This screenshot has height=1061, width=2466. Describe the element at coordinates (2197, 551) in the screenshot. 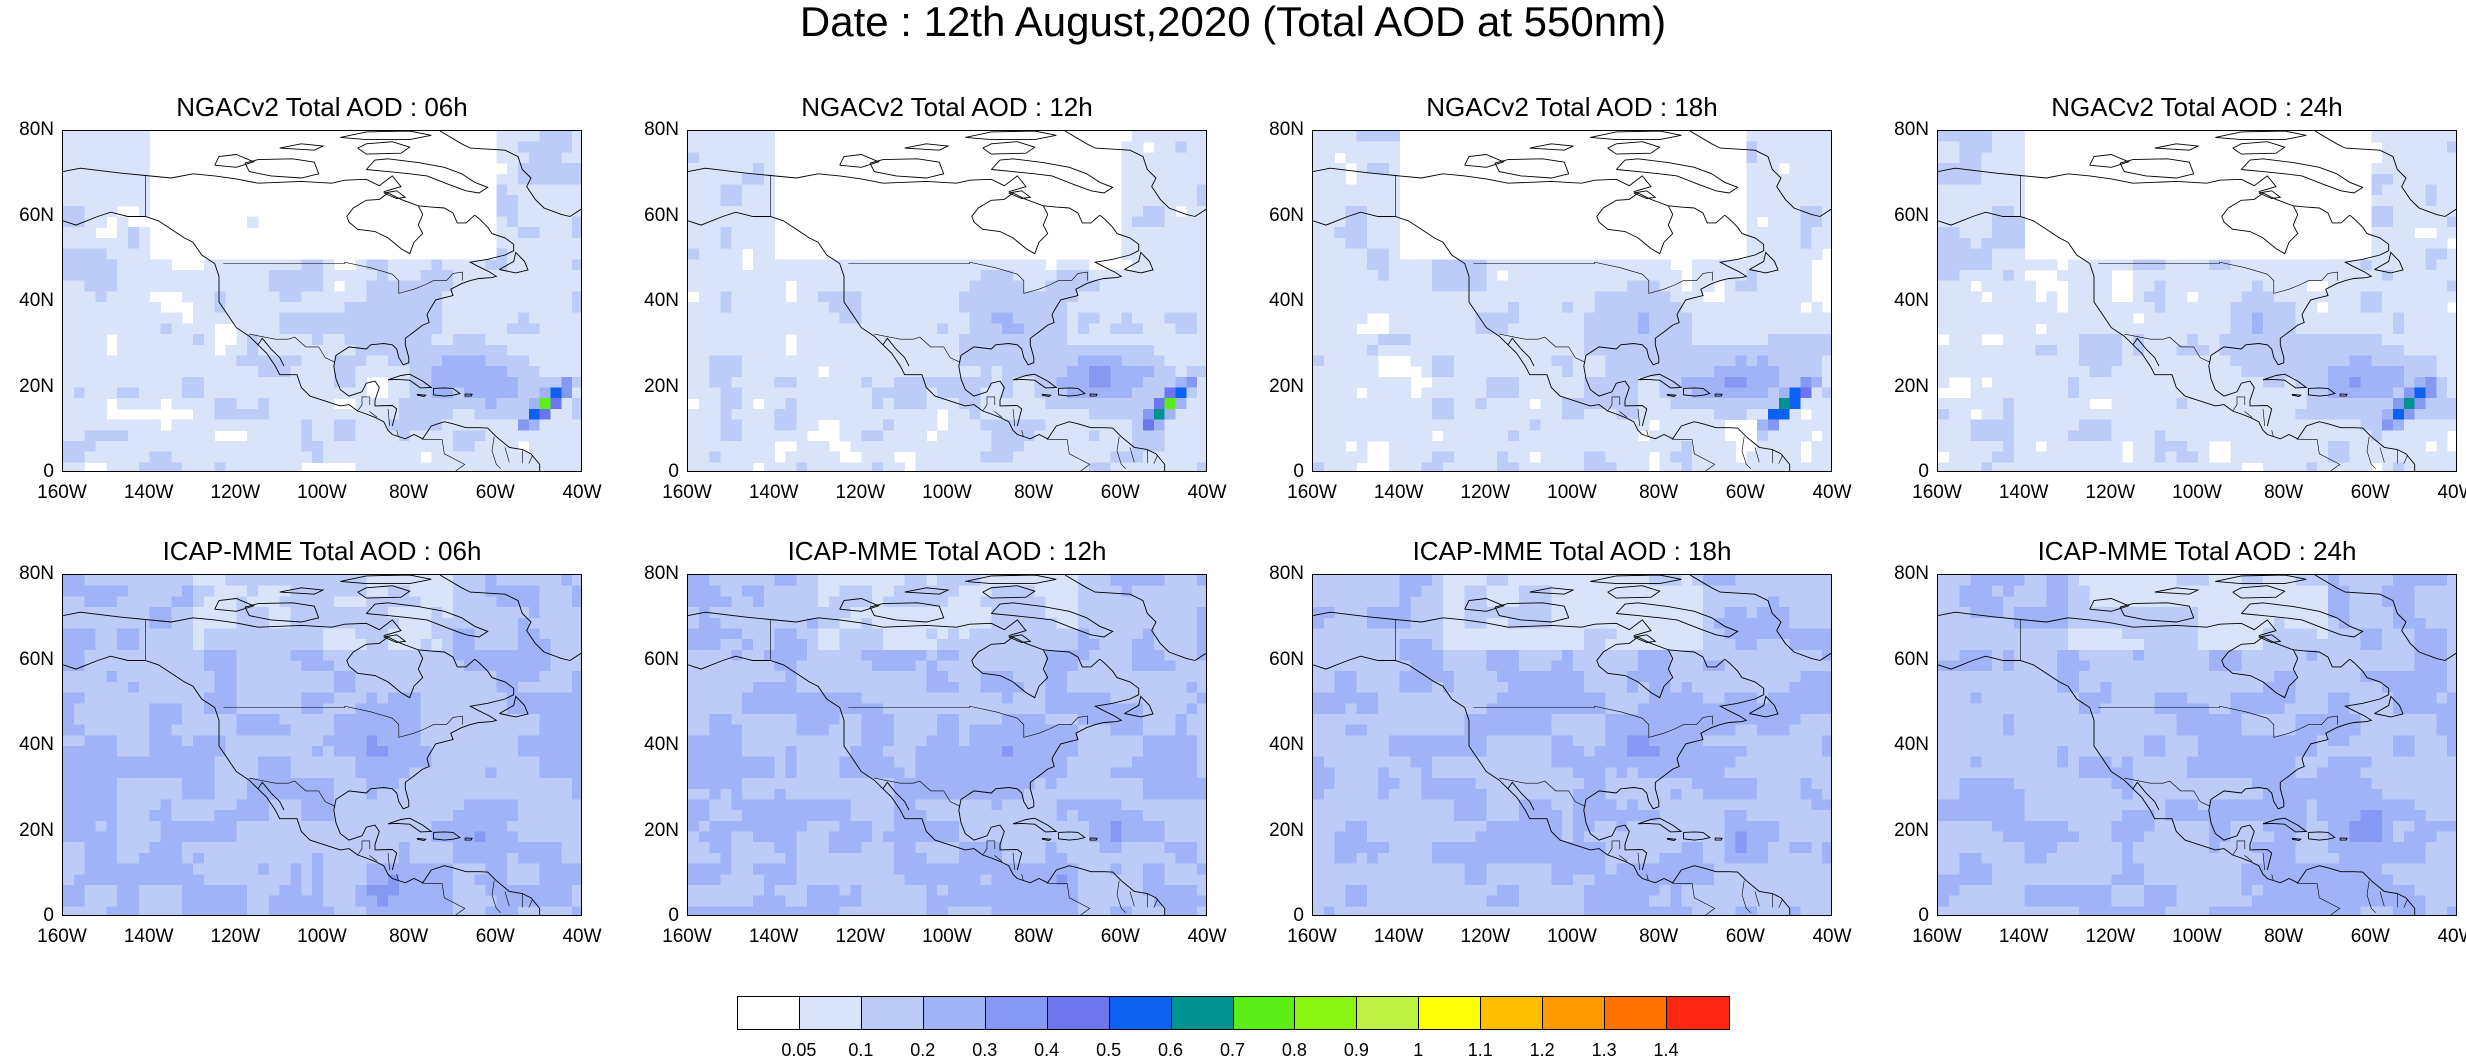

I see `panel-title: ICAP-MME Total AOD : 24h` at that location.